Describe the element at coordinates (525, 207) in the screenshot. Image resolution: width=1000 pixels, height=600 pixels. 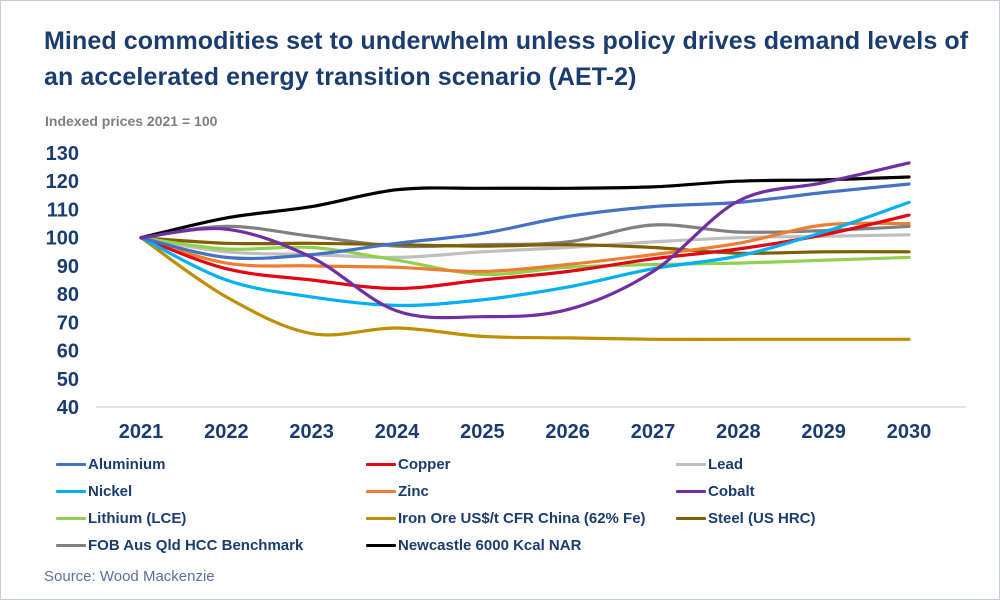
I see `series-line-newcastle-6000-kcal-nar` at that location.